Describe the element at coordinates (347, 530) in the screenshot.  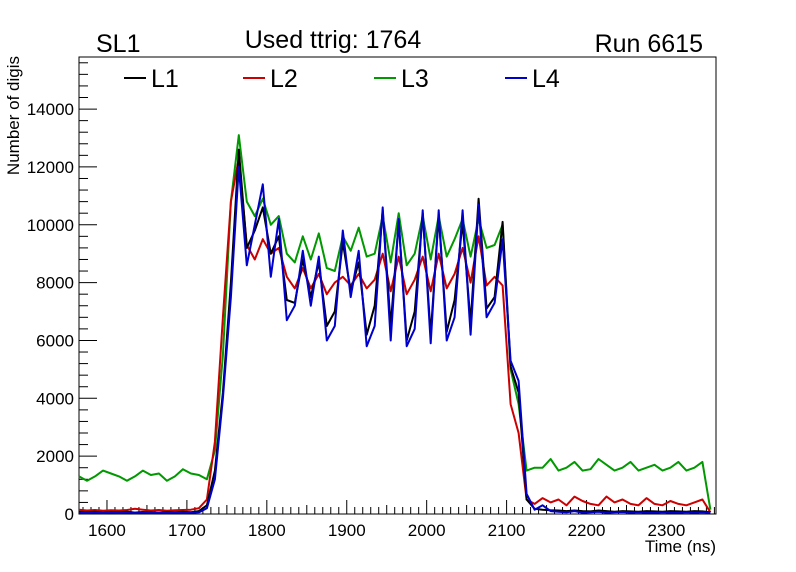
I see `x-tick-label: 1900` at that location.